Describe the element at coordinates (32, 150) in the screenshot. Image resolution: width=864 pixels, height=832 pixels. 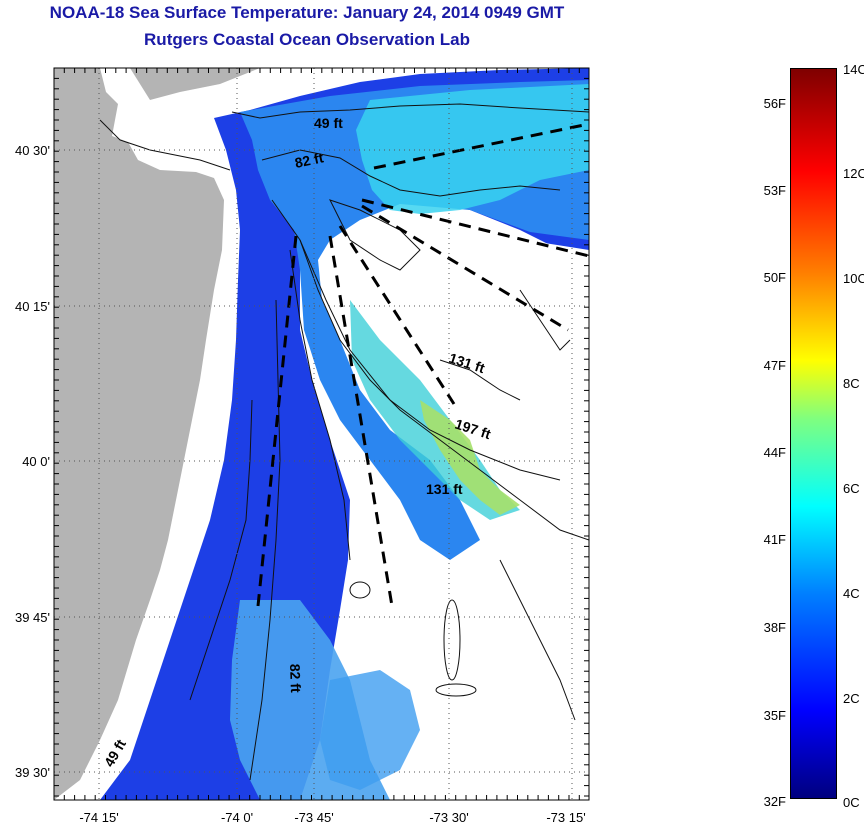
I see `lat-tick-label: 40 30'` at that location.